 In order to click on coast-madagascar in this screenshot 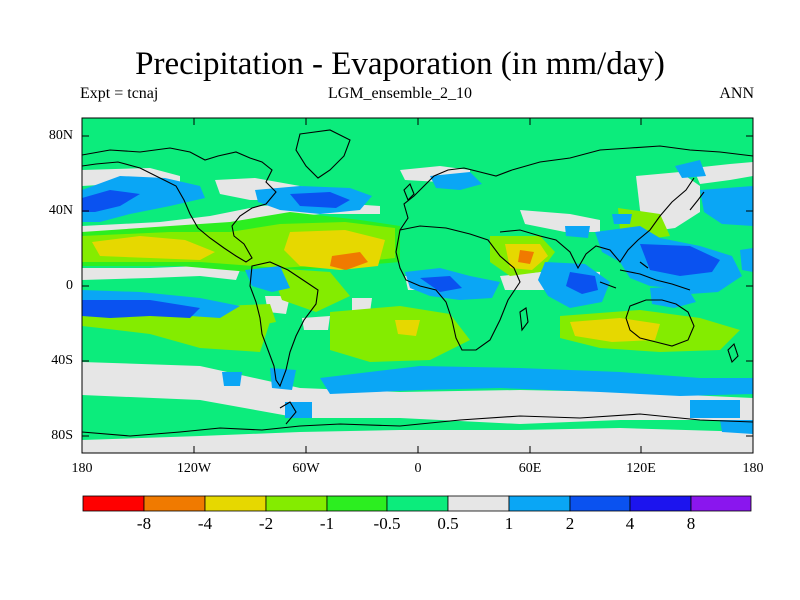, I will do `click(524, 319)`.